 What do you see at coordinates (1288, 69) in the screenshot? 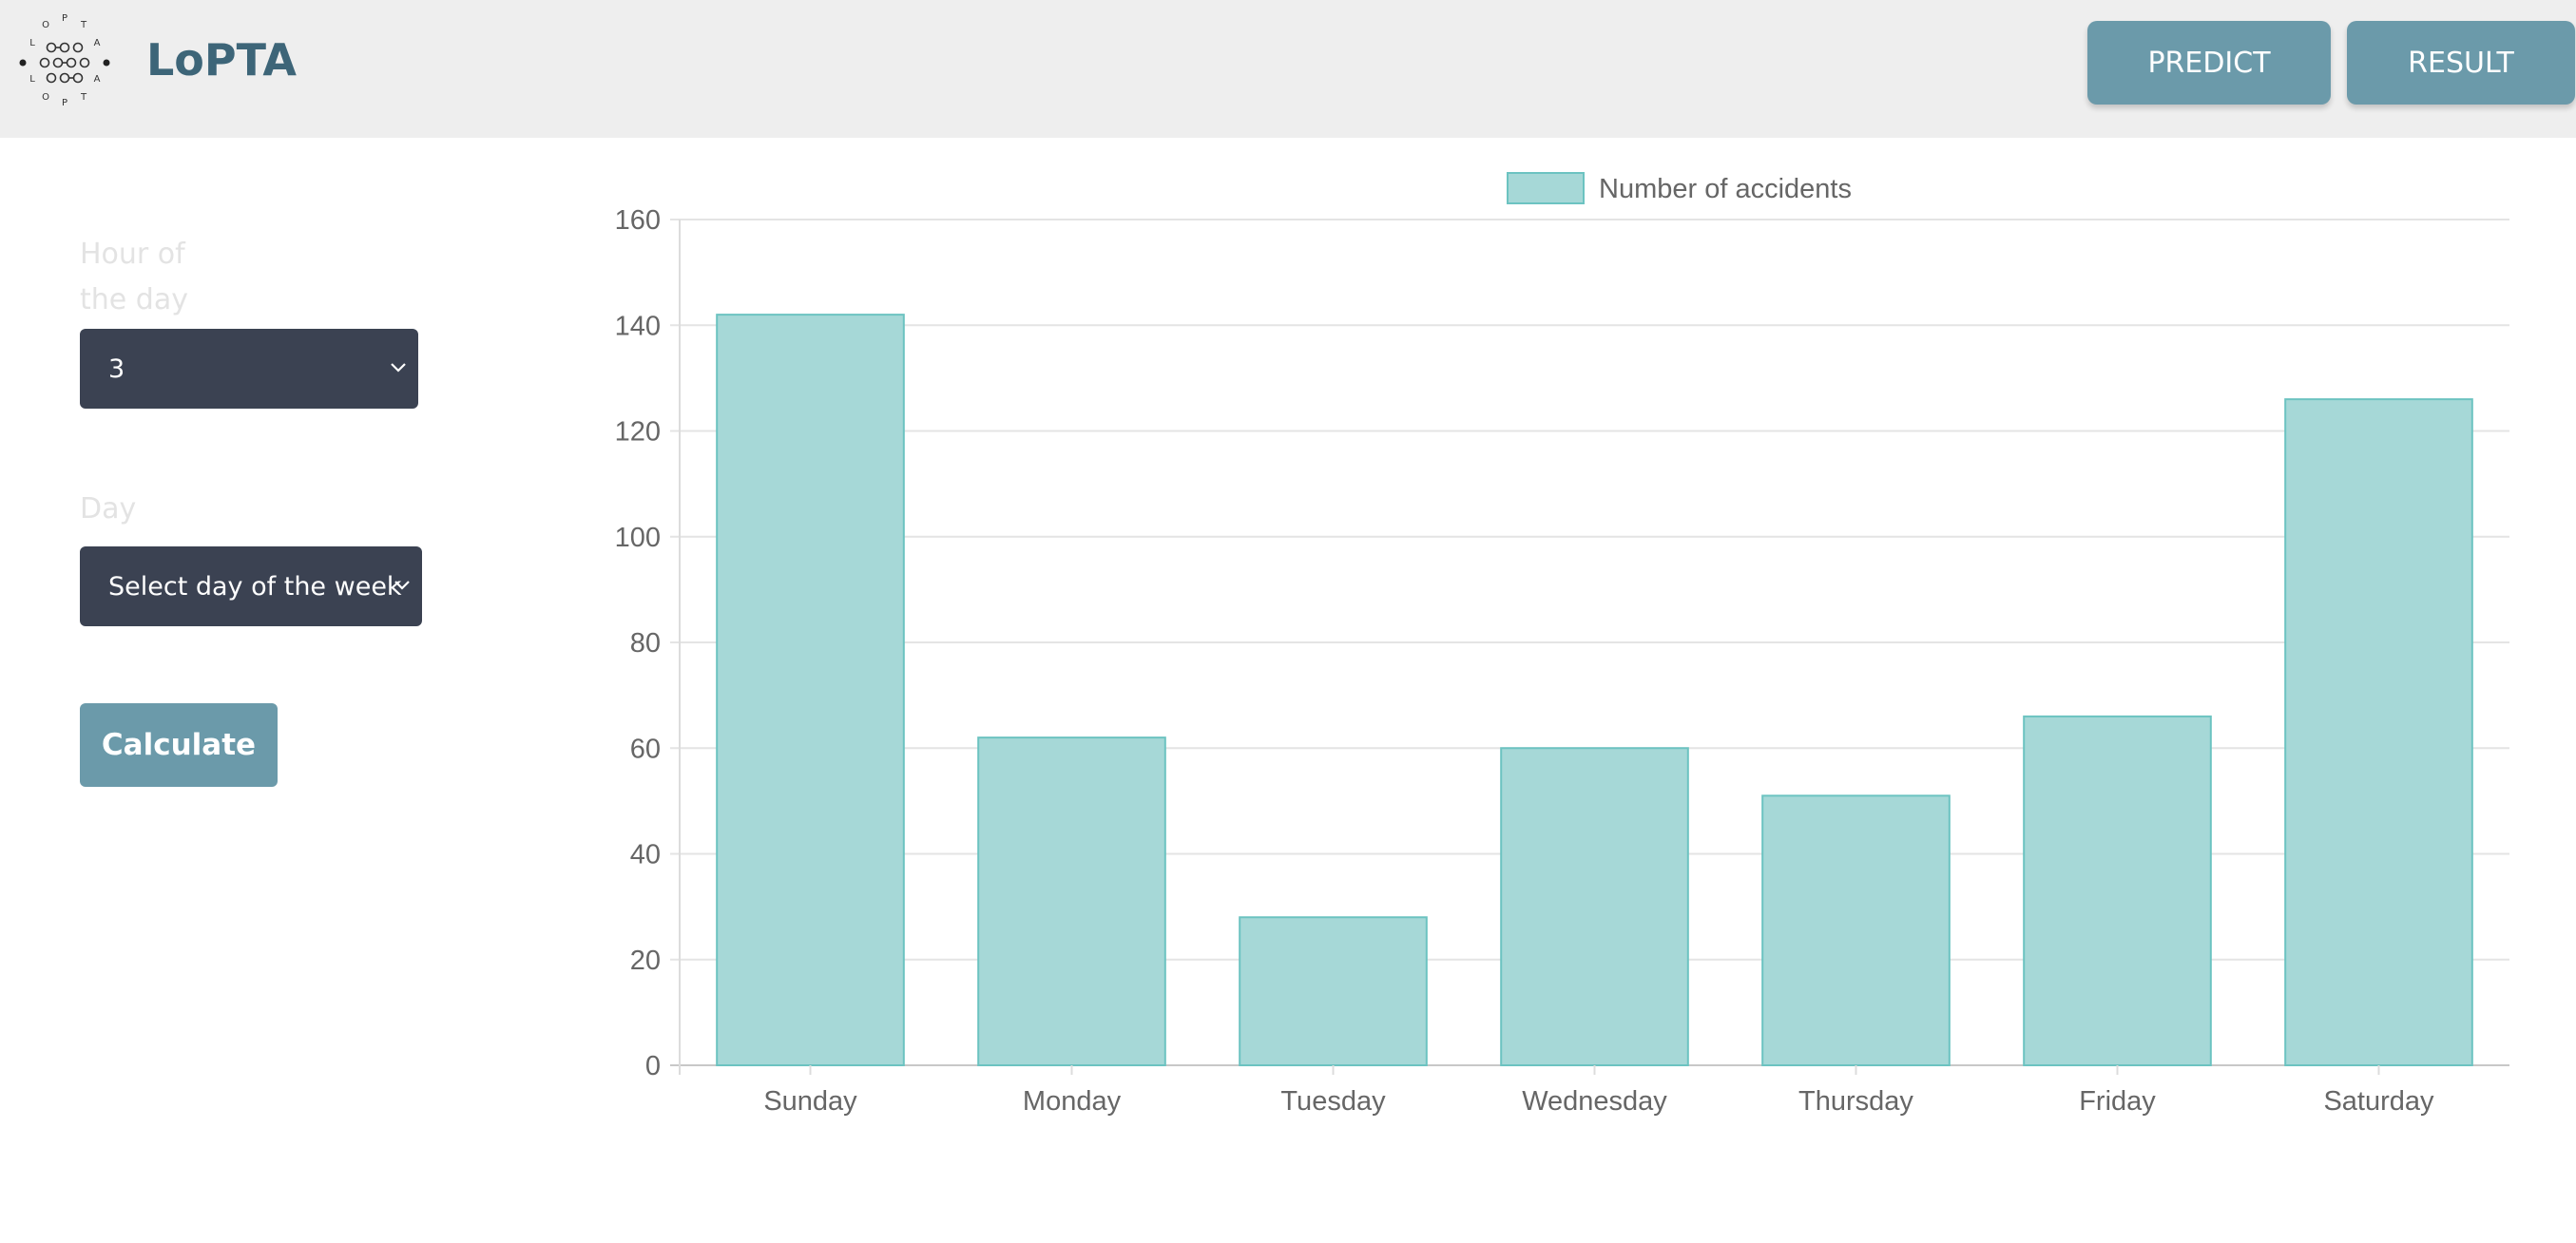
I see `header-bar: P O T A L L A O T P LoPTA PREDICT RESULT` at bounding box center [1288, 69].